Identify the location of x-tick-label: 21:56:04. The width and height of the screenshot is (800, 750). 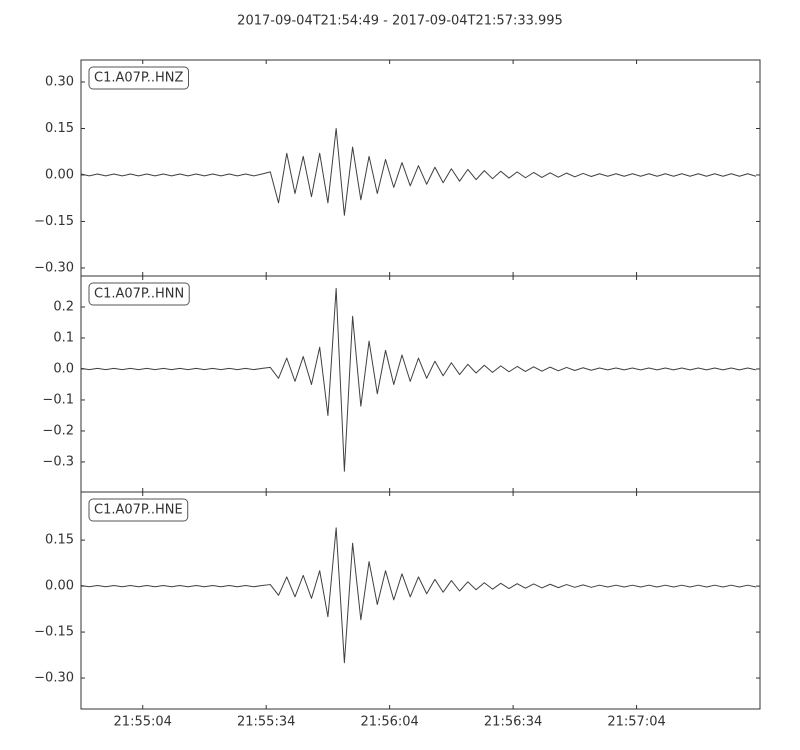
(389, 722).